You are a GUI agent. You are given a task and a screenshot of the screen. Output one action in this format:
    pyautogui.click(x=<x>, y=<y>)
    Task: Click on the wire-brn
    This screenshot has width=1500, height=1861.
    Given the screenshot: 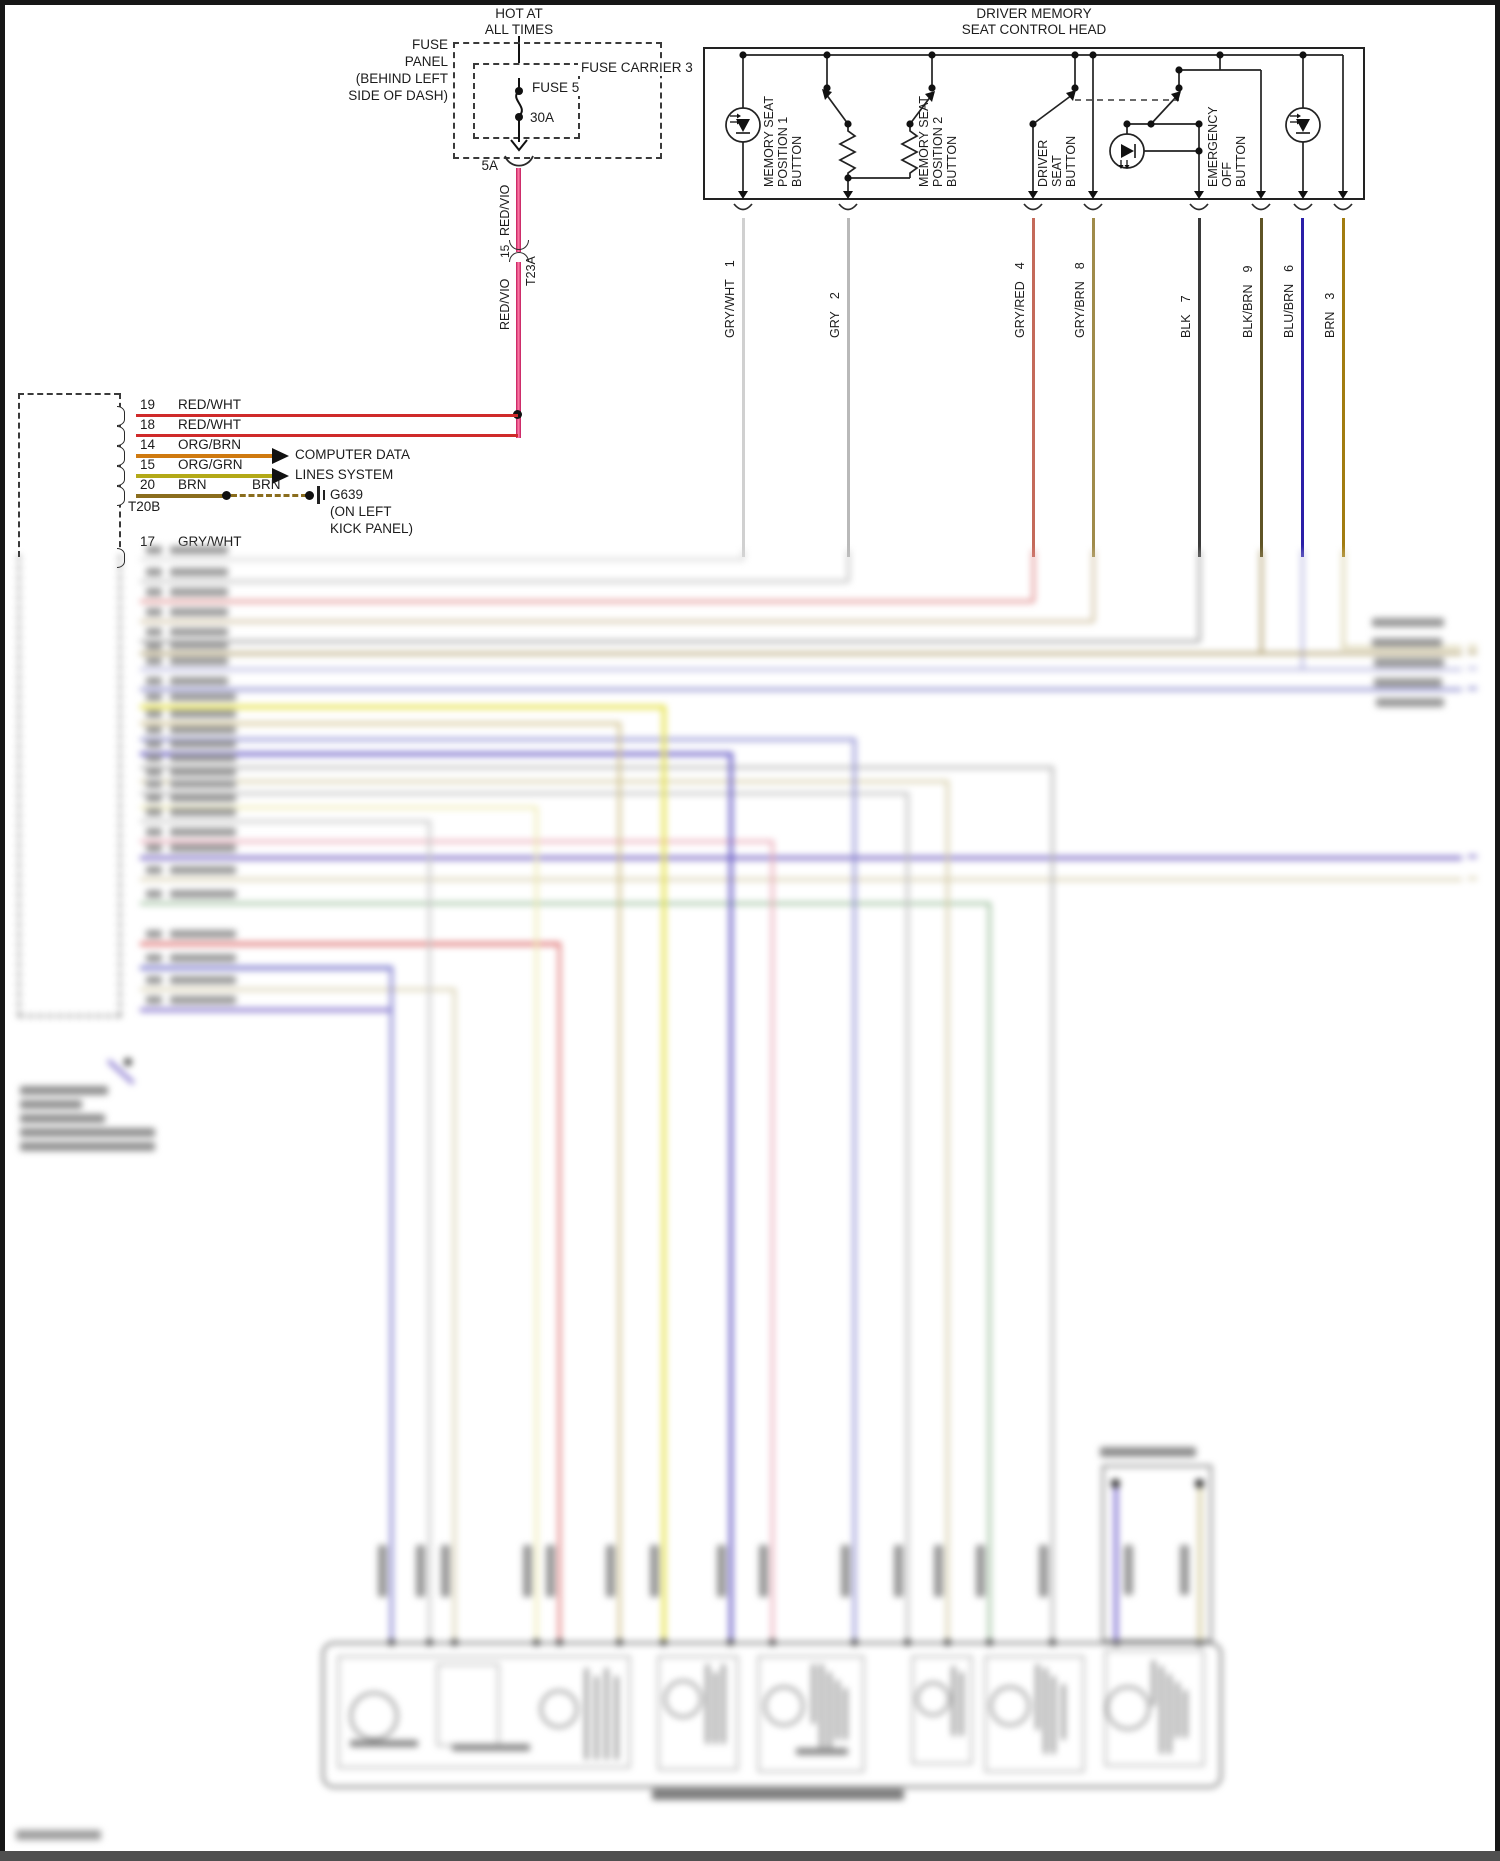 What is the action you would take?
    pyautogui.click(x=1343, y=387)
    